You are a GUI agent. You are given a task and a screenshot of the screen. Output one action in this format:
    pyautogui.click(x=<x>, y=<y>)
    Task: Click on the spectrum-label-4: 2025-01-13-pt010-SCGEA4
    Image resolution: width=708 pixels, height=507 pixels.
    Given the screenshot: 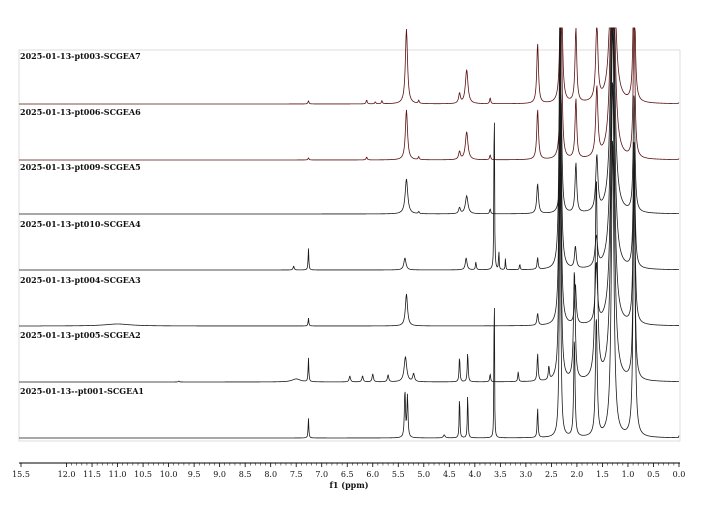 What is the action you would take?
    pyautogui.click(x=80, y=224)
    